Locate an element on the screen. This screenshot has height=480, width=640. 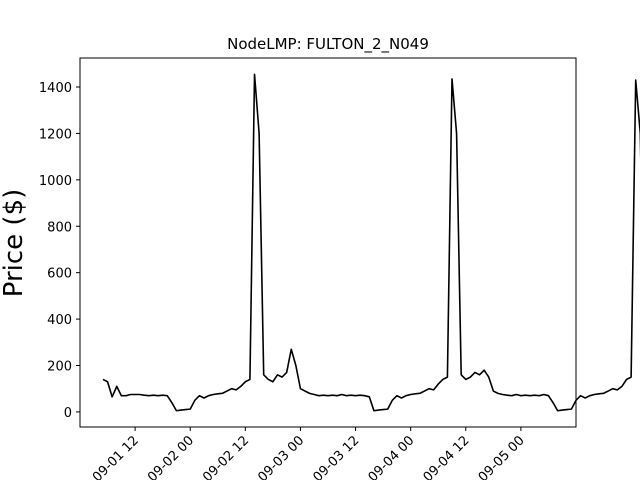
x-tick-label: 09-02 12 is located at coordinates (226, 456).